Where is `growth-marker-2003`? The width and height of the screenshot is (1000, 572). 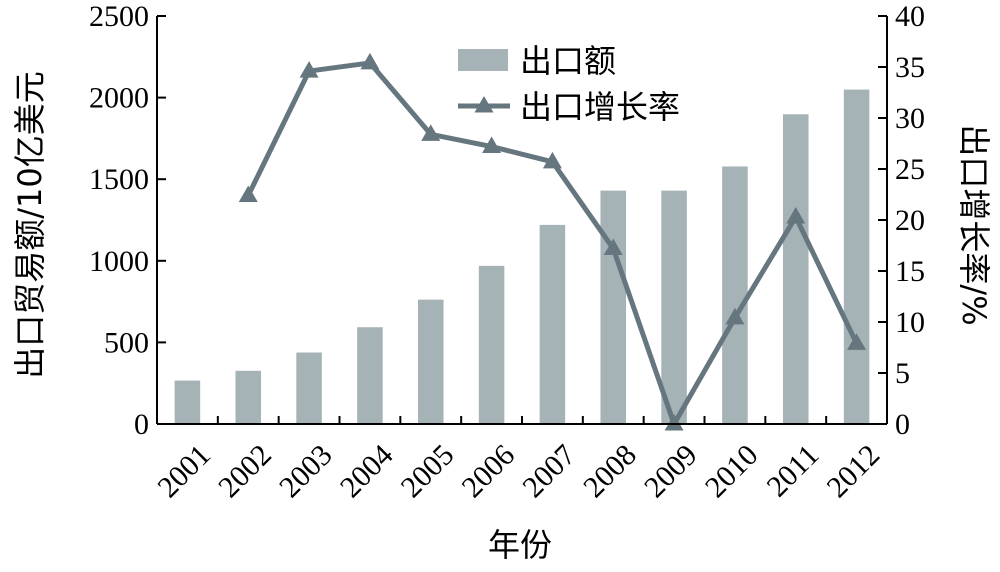 growth-marker-2003 is located at coordinates (309, 69).